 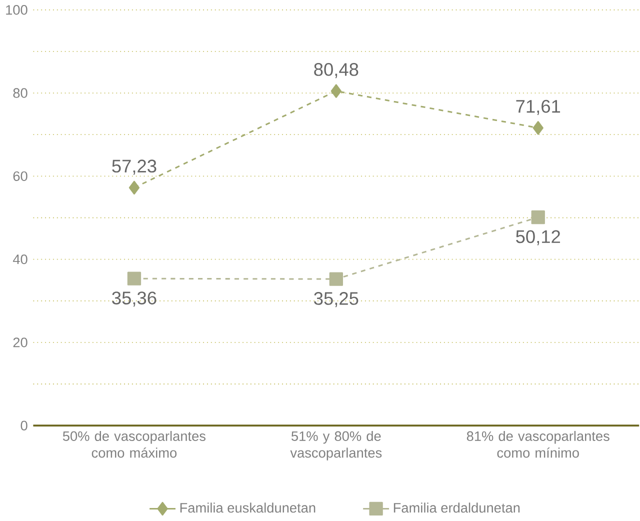 What do you see at coordinates (20, 259) in the screenshot?
I see `y-tick-label: 40` at bounding box center [20, 259].